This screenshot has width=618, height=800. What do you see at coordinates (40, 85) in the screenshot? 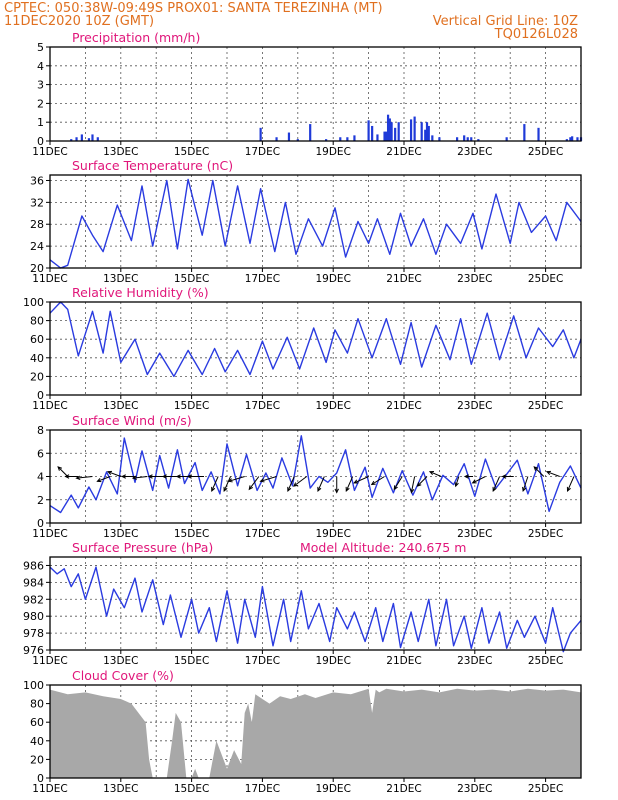
I see `y-tick-label: 3` at bounding box center [40, 85].